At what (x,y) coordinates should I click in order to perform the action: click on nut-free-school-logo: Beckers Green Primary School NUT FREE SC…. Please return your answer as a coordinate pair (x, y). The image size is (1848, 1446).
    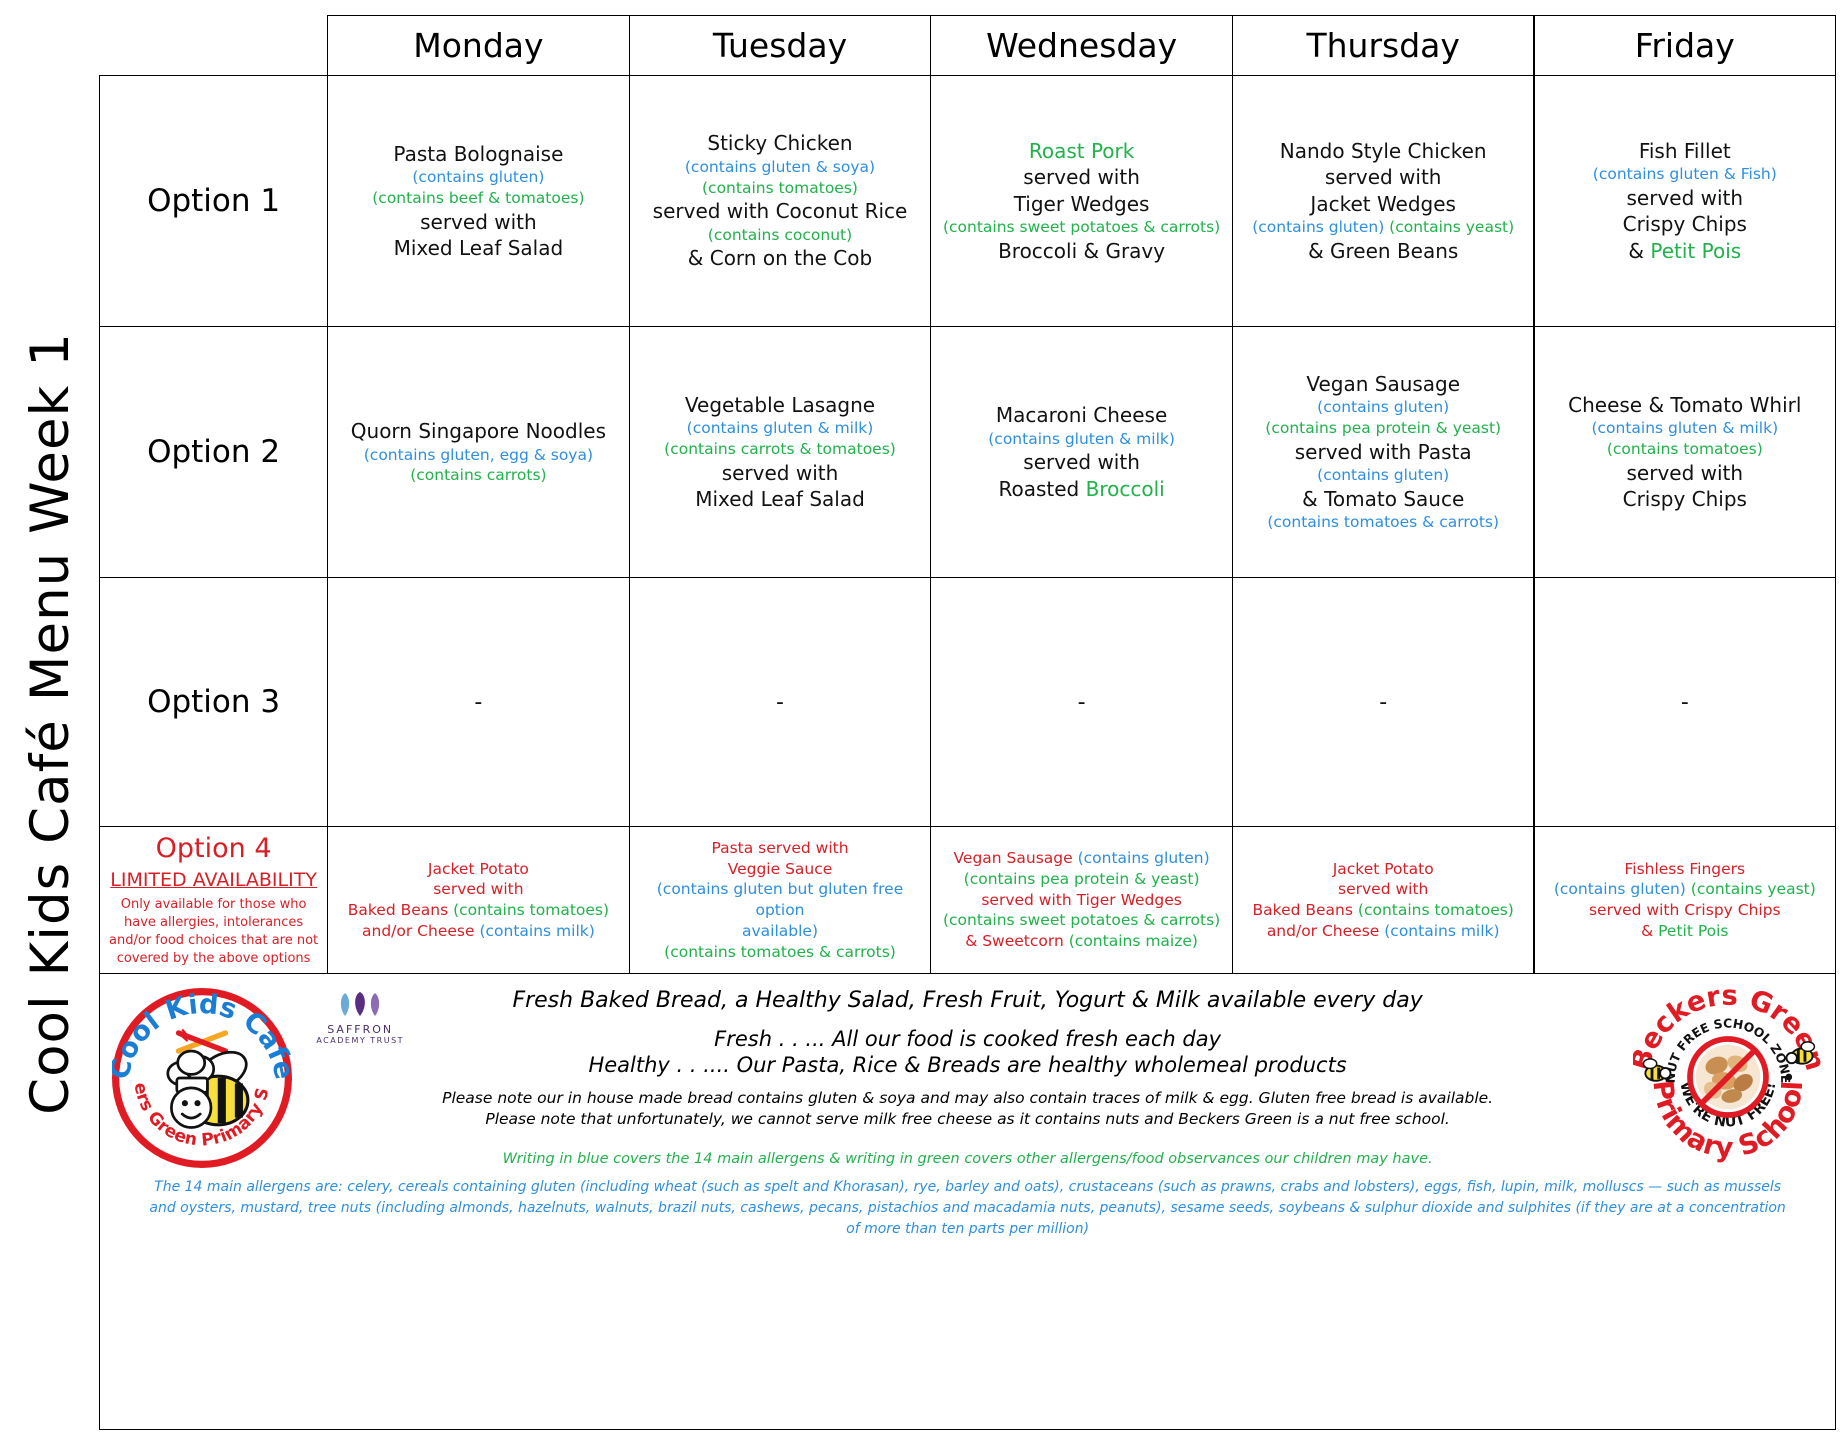
    Looking at the image, I should click on (1728, 1073).